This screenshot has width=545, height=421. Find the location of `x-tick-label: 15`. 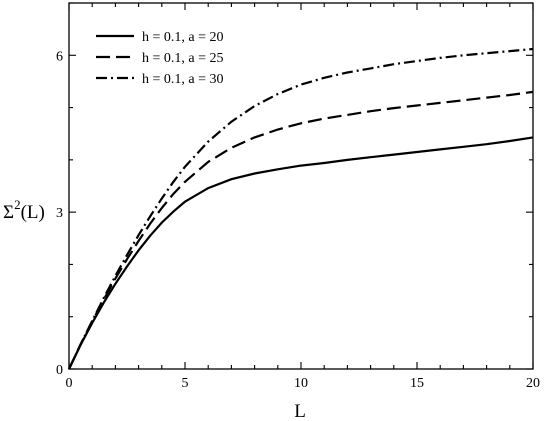

x-tick-label: 15 is located at coordinates (417, 383).